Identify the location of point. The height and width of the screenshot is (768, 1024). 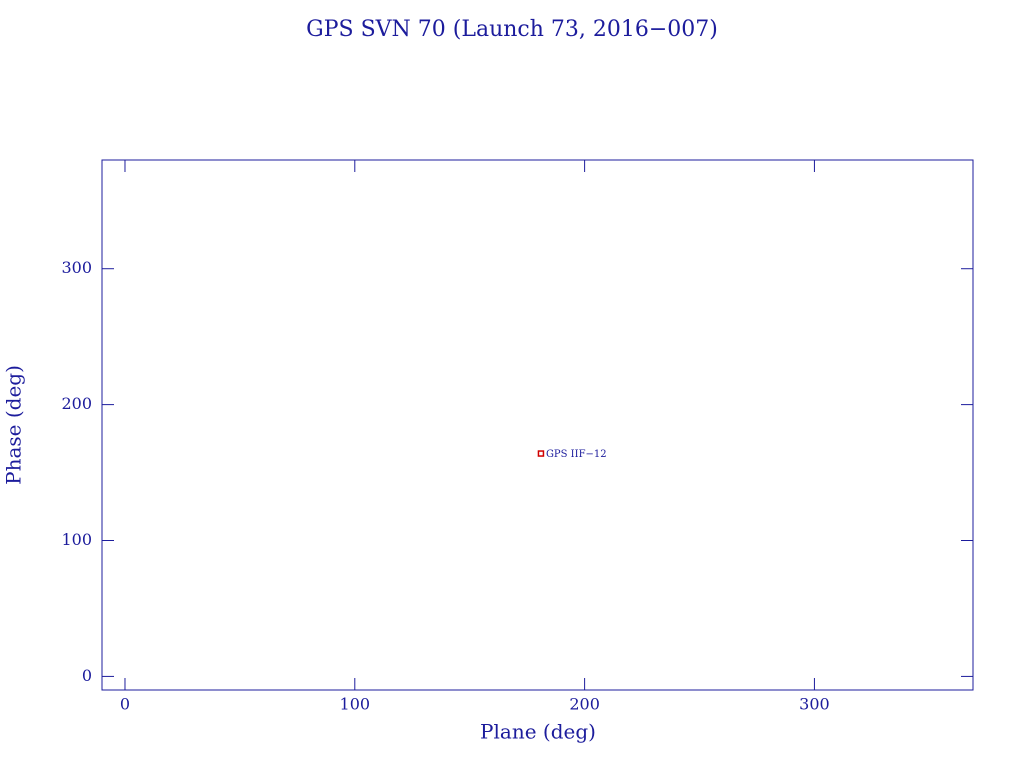
(541, 453).